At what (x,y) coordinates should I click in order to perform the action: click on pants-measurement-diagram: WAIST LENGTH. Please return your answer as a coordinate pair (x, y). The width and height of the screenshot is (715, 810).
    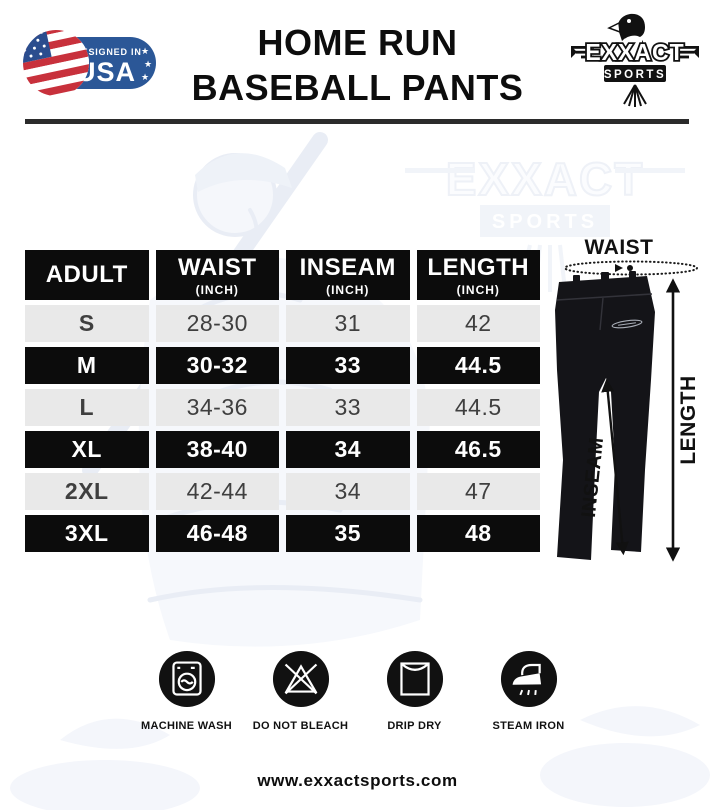
    Looking at the image, I should click on (627, 399).